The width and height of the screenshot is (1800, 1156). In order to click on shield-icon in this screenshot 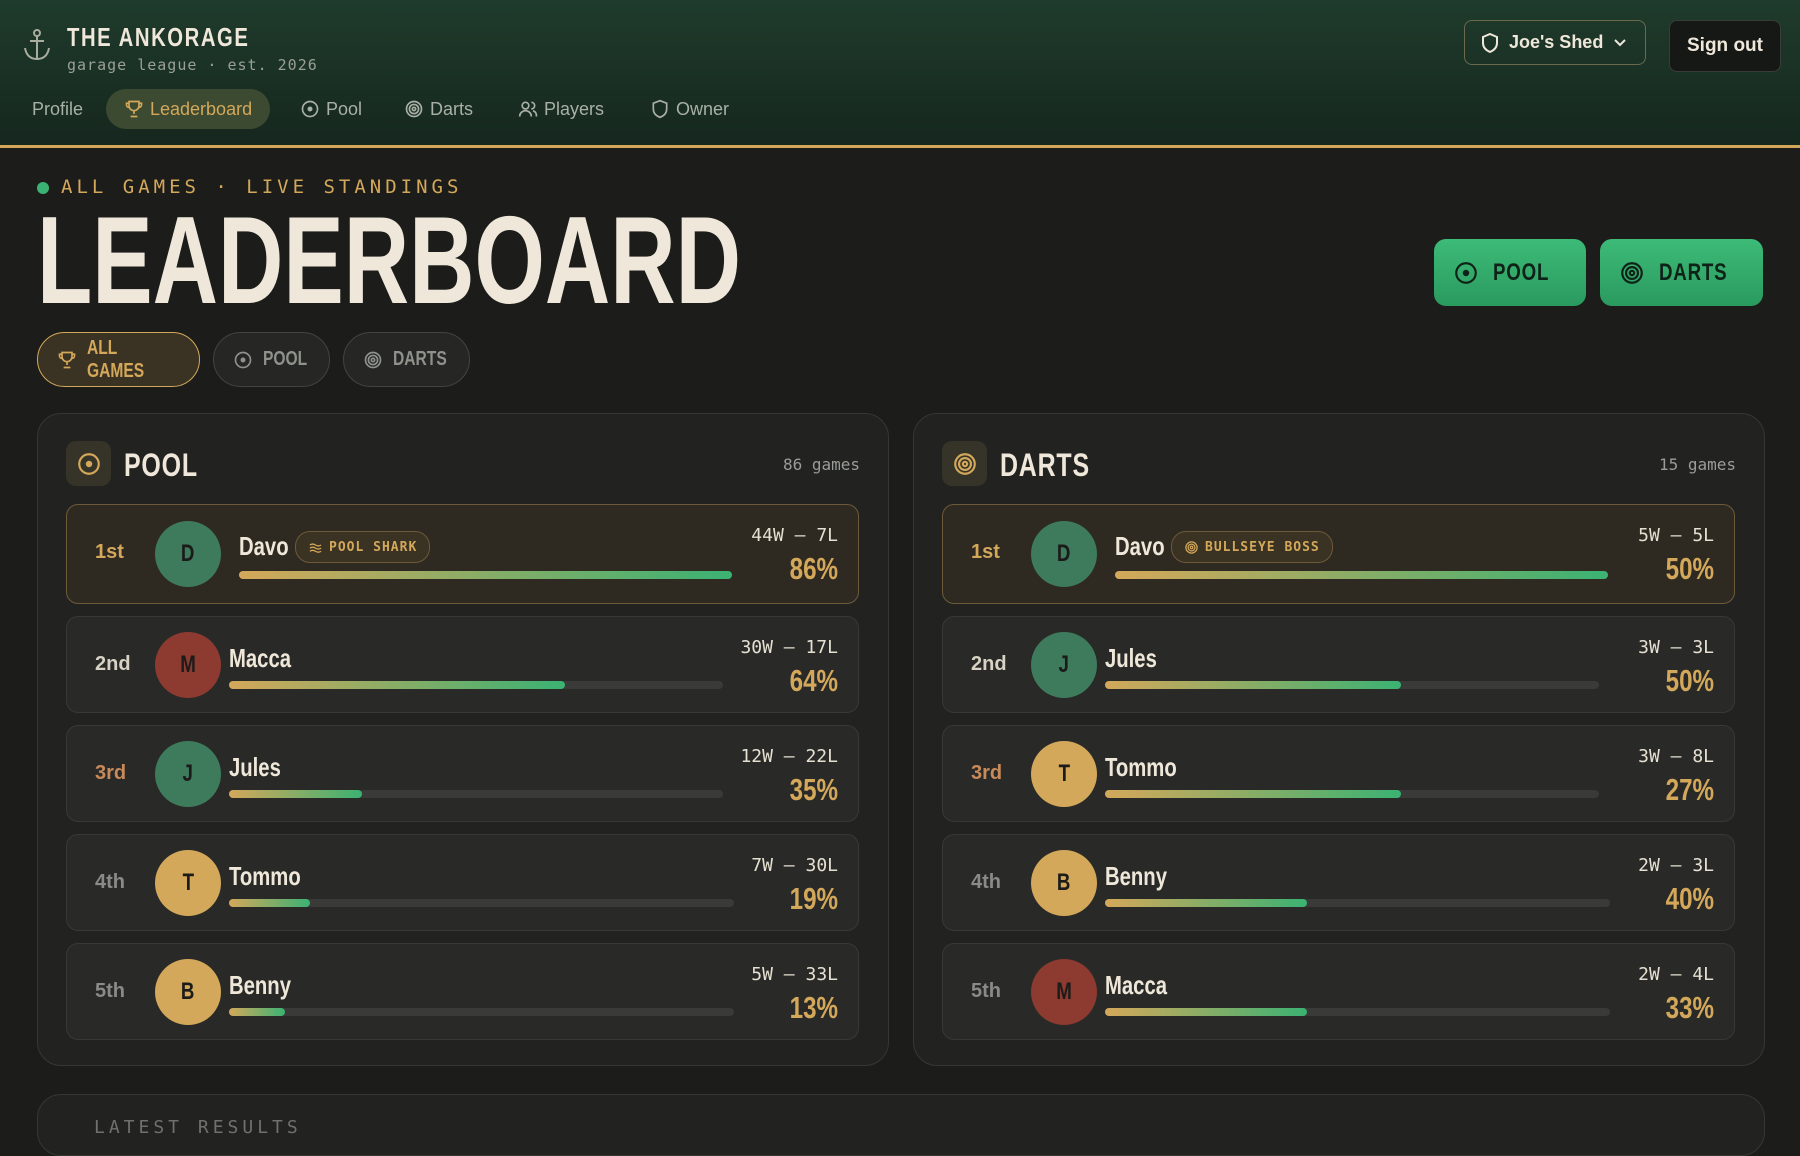, I will do `click(1490, 42)`.